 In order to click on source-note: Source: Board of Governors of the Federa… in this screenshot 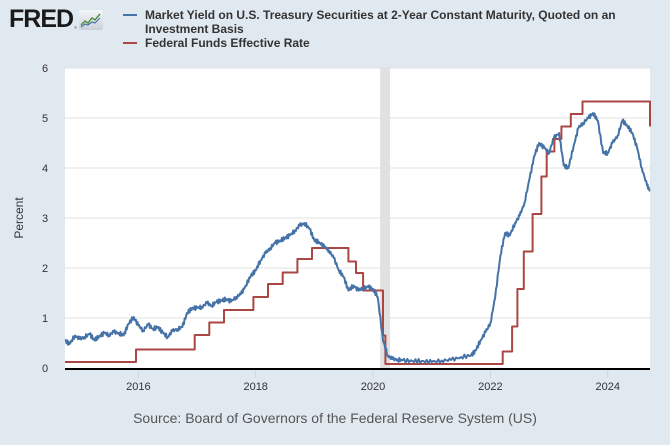, I will do `click(335, 418)`.